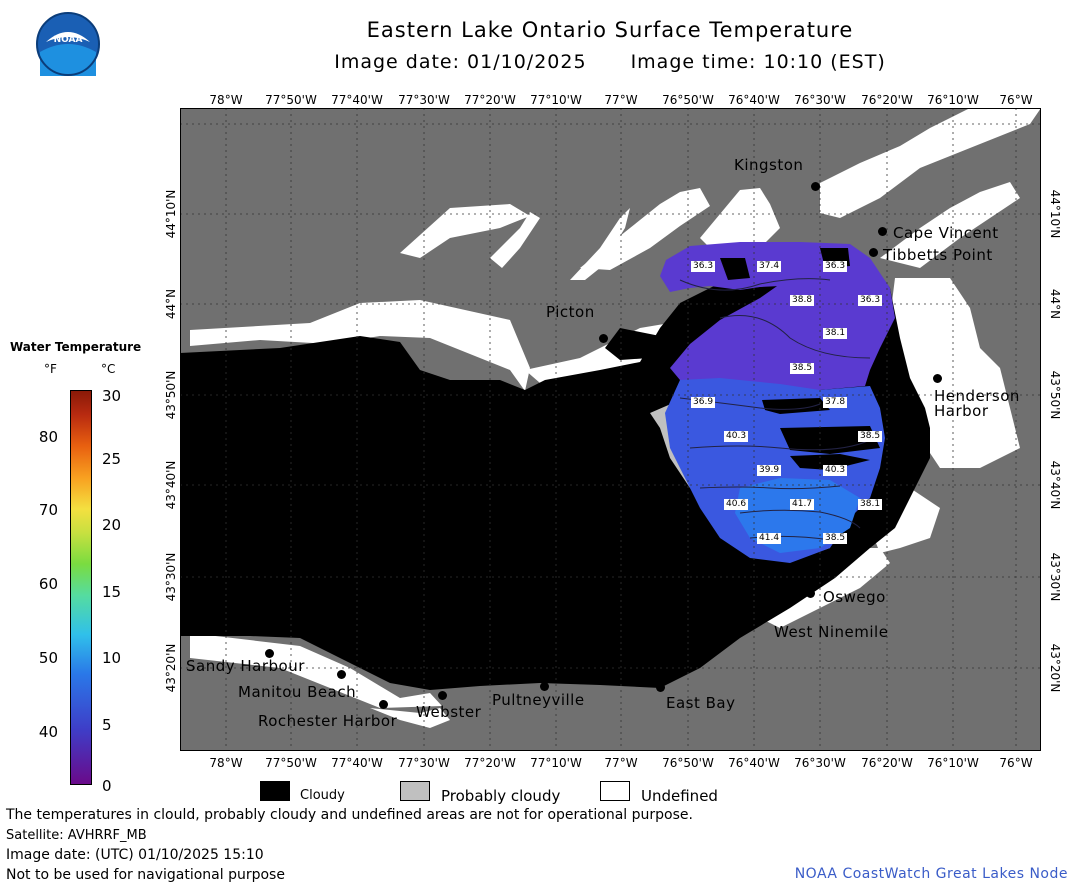 This screenshot has height=892, width=1080. I want to click on lon-label-top: 76°10'W, so click(953, 100).